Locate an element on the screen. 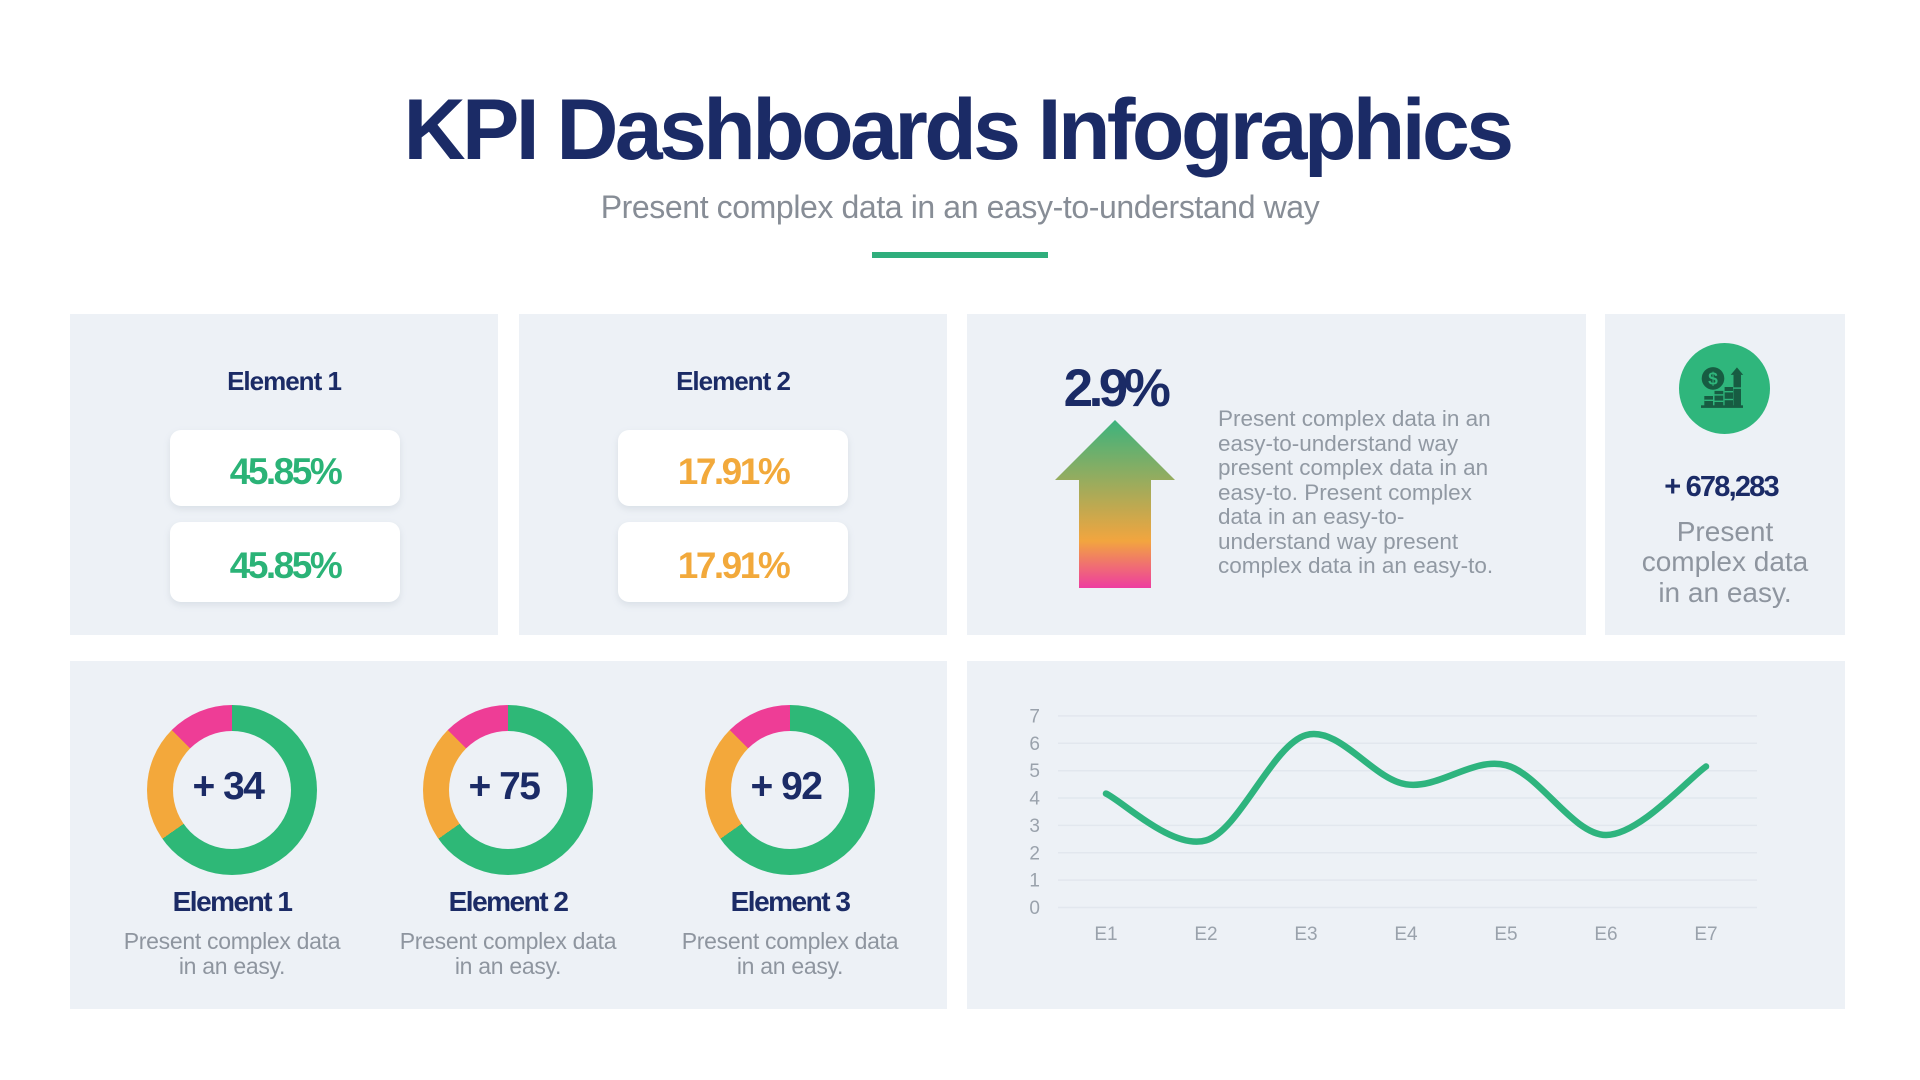 This screenshot has height=1080, width=1920. svg-text: 3 is located at coordinates (1034, 826).